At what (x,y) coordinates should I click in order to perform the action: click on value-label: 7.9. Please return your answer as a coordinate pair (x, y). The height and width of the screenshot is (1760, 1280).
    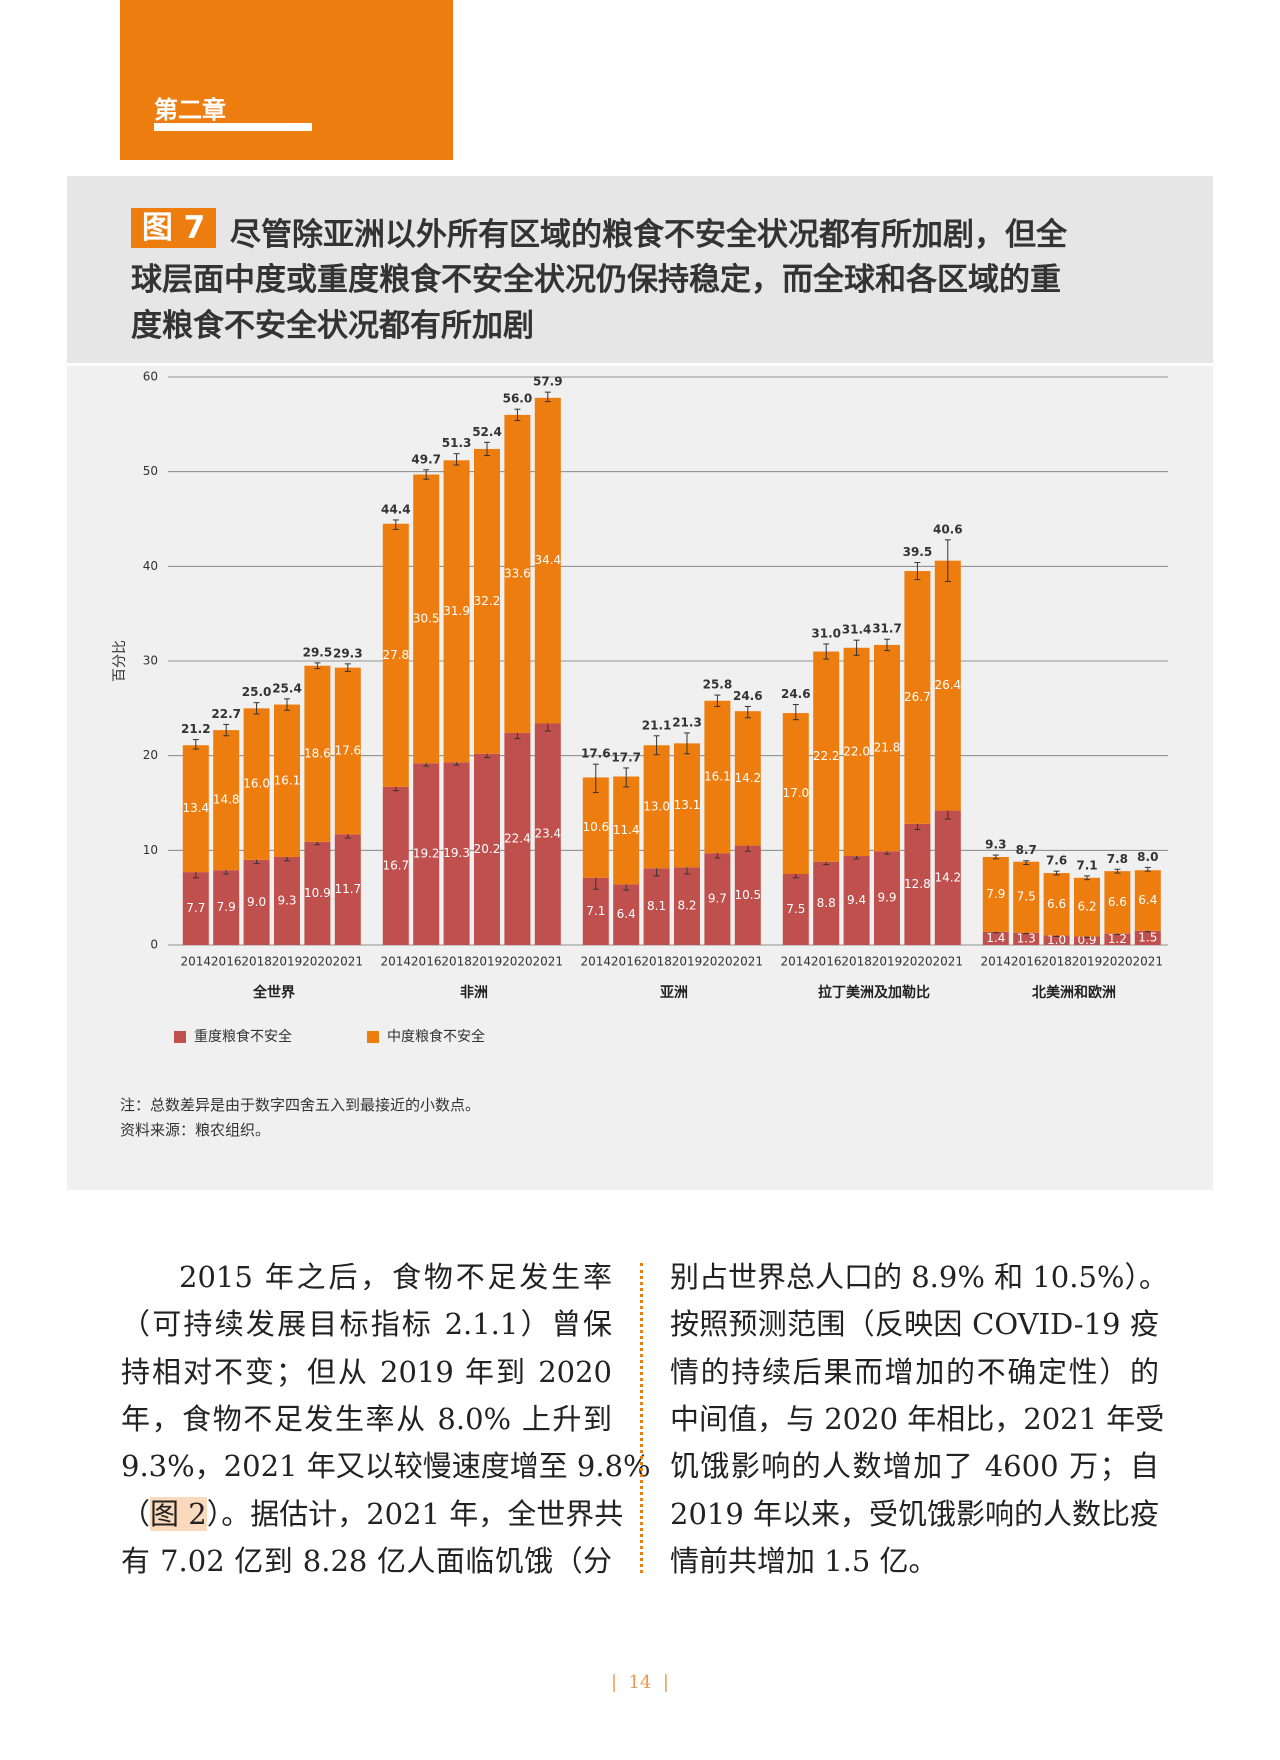
    Looking at the image, I should click on (995, 894).